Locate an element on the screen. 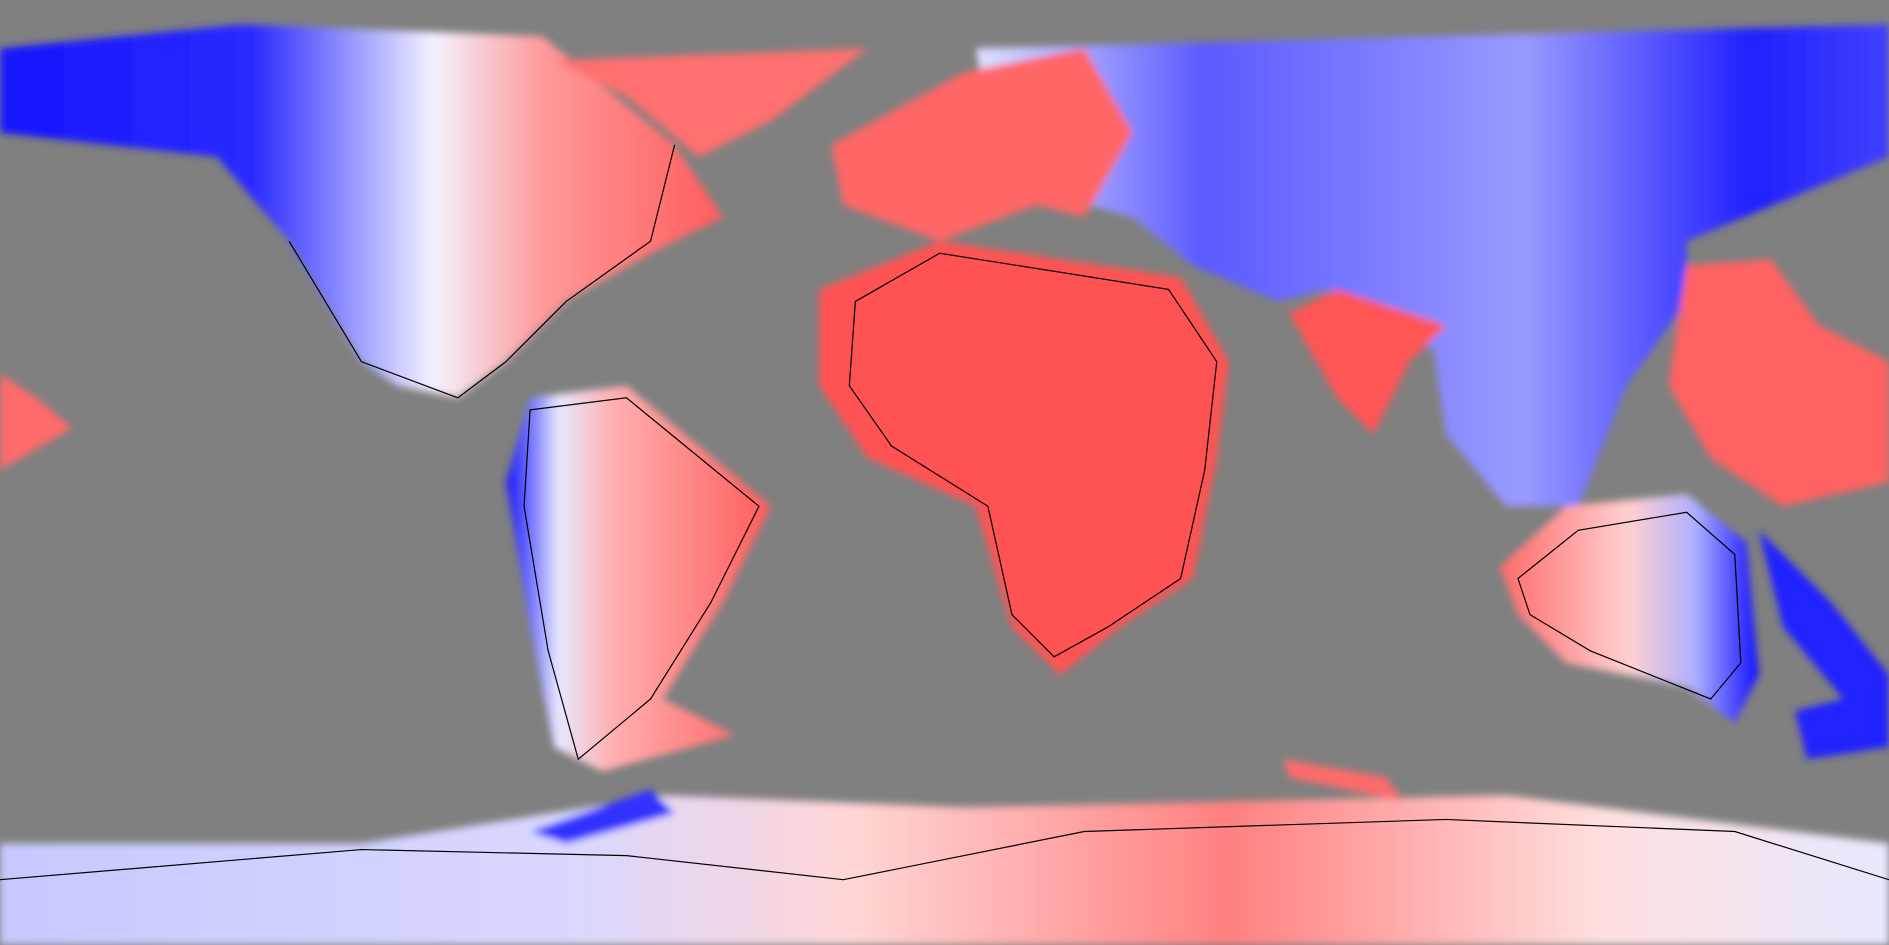 The width and height of the screenshot is (1889, 945). africa is located at coordinates (1024, 458).